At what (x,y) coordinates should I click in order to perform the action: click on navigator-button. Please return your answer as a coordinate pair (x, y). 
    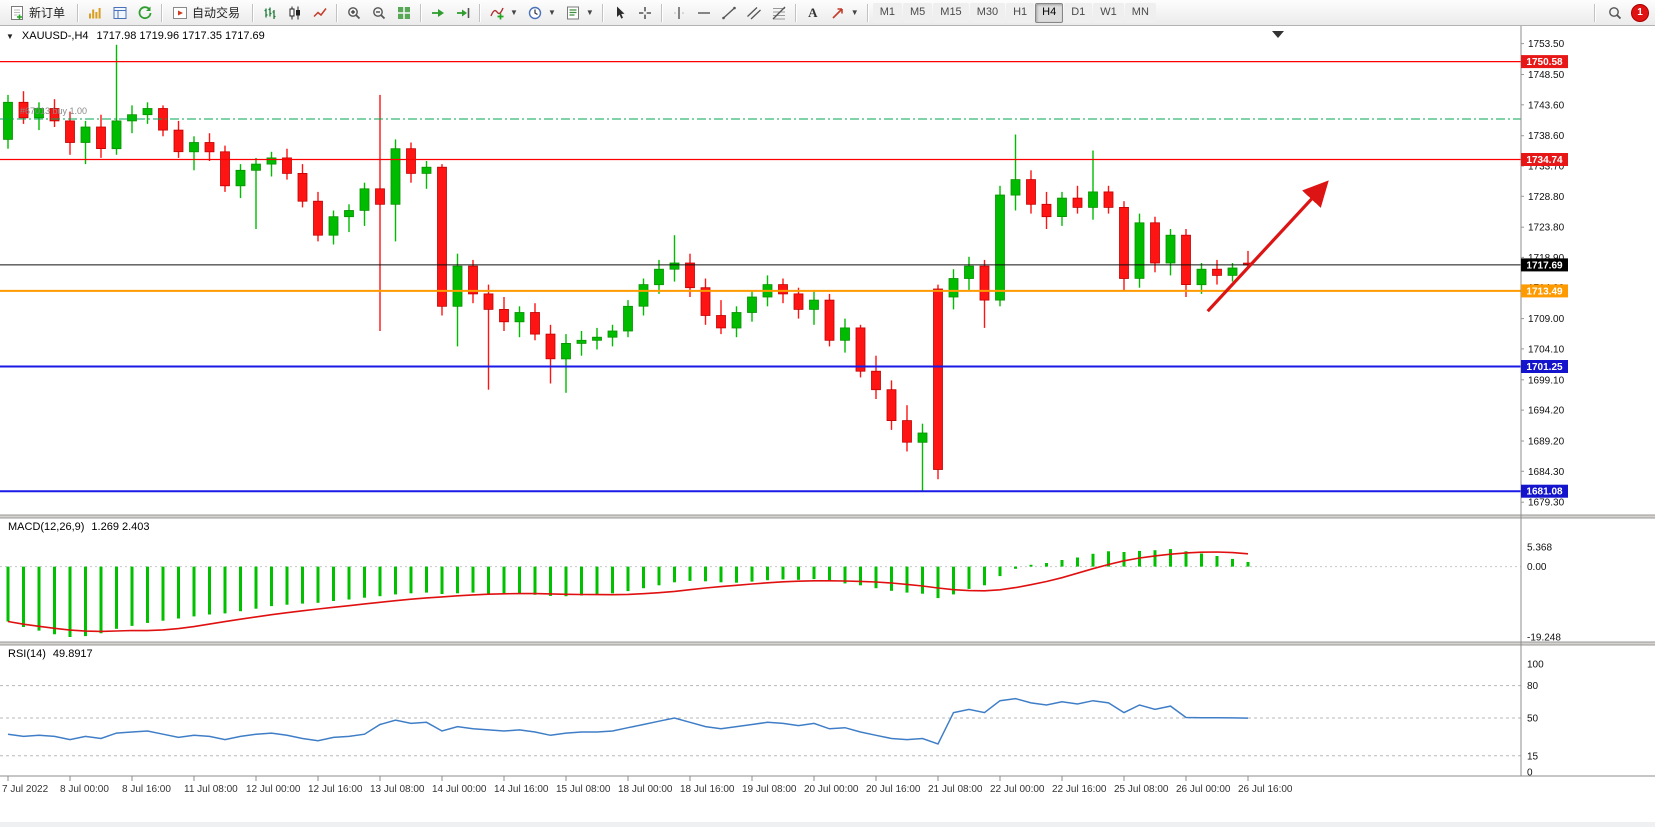
    Looking at the image, I should click on (145, 13).